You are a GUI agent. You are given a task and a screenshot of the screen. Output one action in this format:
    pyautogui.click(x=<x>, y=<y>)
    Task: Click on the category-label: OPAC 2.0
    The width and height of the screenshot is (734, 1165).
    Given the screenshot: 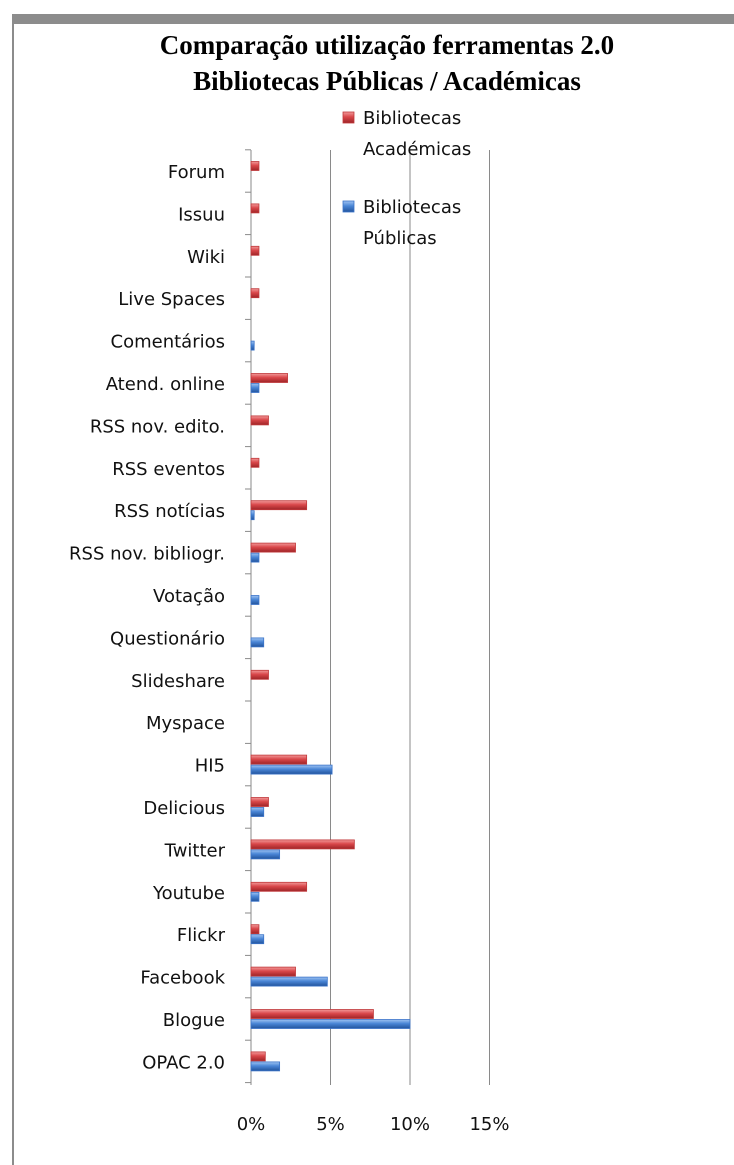 What is the action you would take?
    pyautogui.click(x=183, y=1062)
    